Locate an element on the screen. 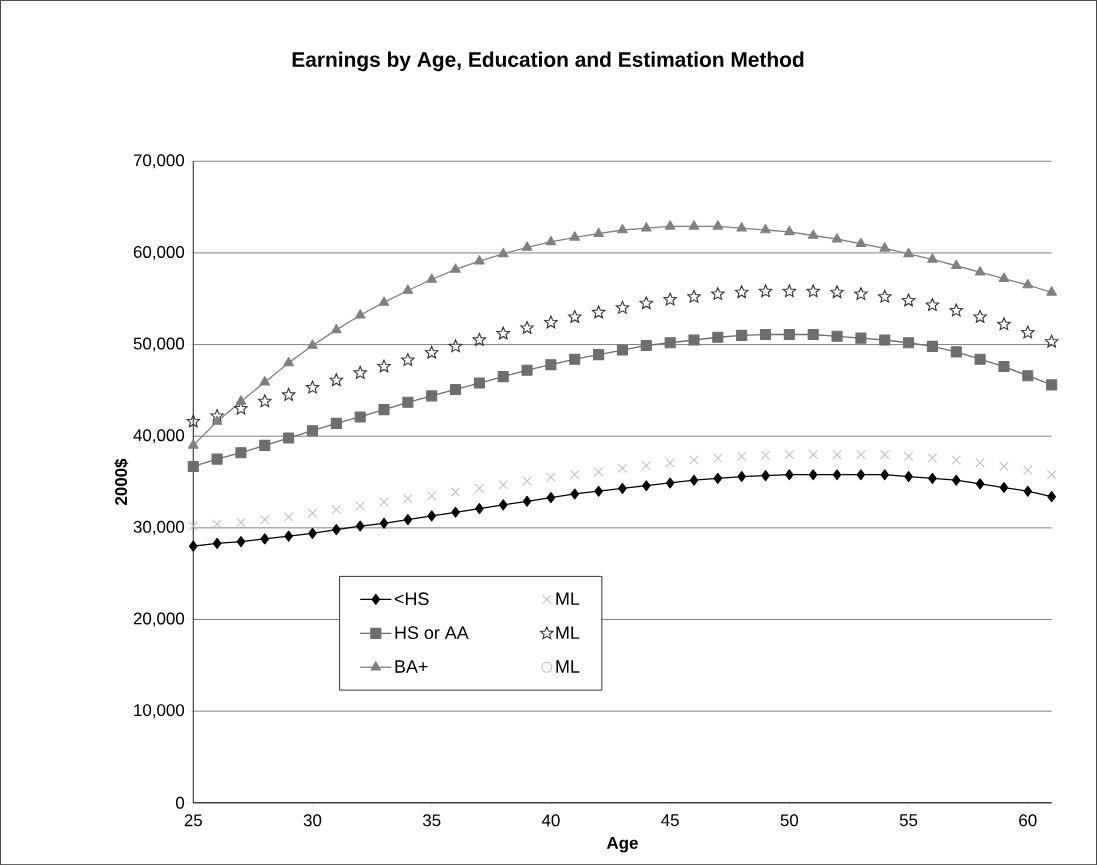 This screenshot has width=1097, height=865. x-axis-title: Age is located at coordinates (622, 845).